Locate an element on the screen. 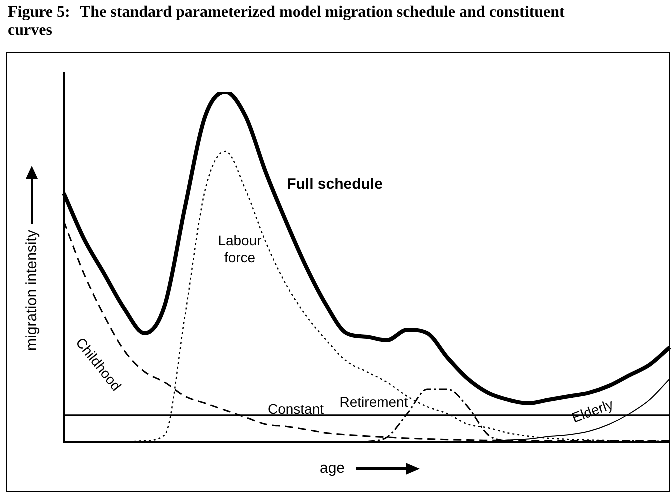 This screenshot has width=672, height=494. y-axis-title: migration intensity is located at coordinates (32, 291).